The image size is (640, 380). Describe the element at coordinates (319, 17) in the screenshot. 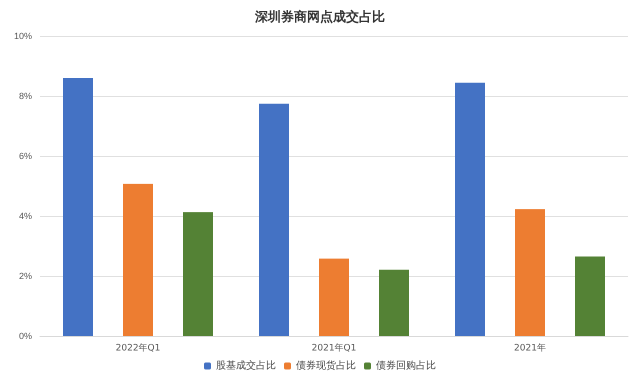

I see `chart-title: 深圳券商网点成交占比` at that location.